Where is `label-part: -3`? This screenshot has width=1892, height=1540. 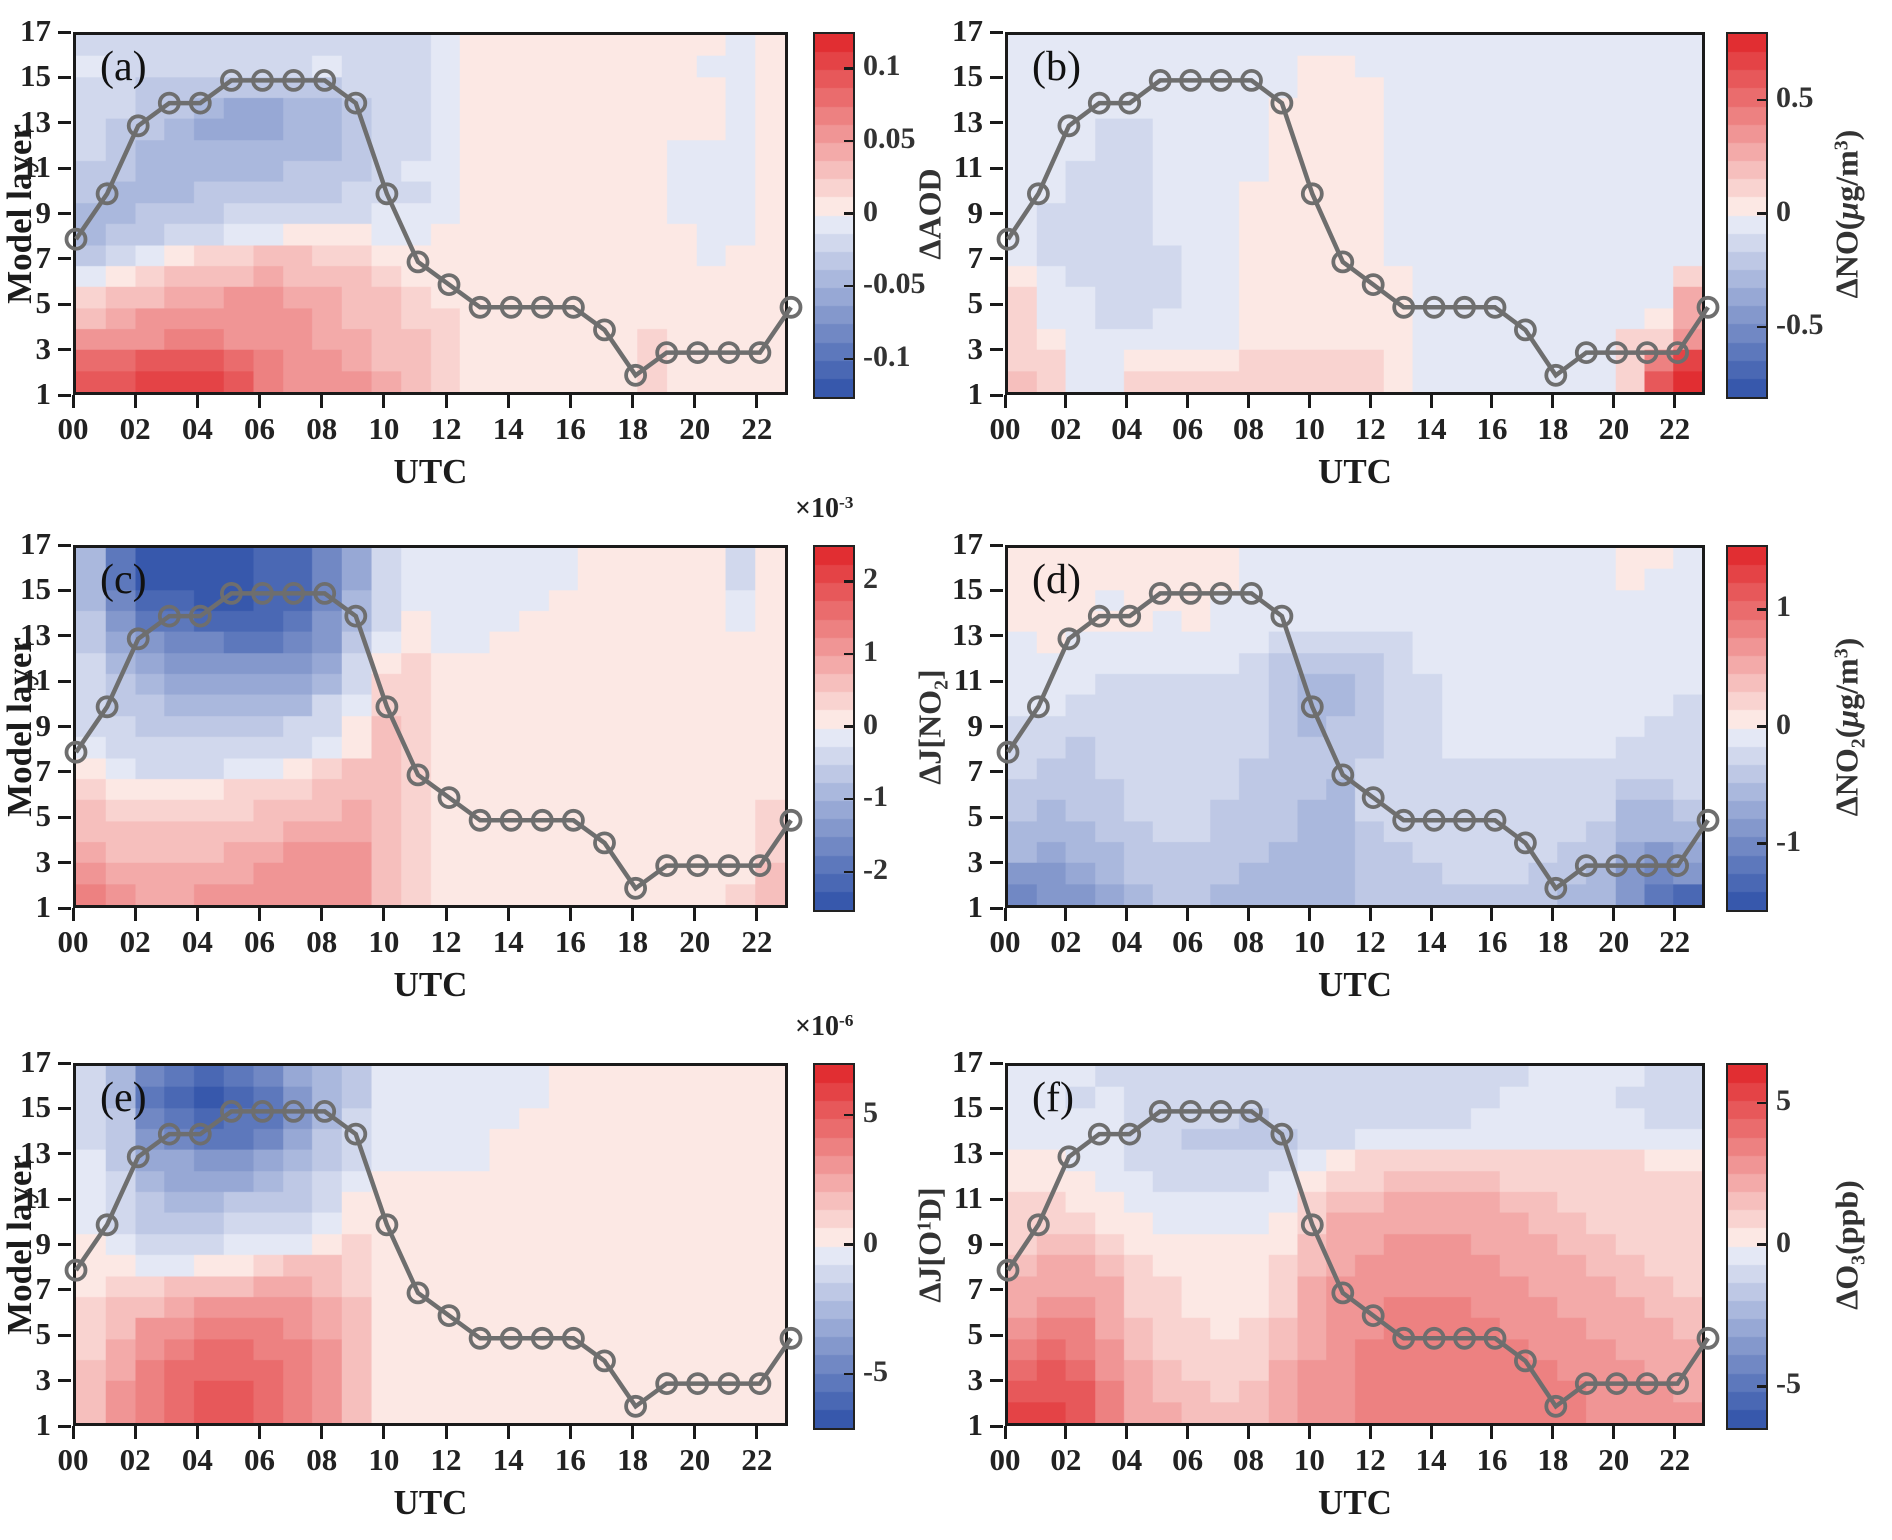 label-part: -3 is located at coordinates (846, 503).